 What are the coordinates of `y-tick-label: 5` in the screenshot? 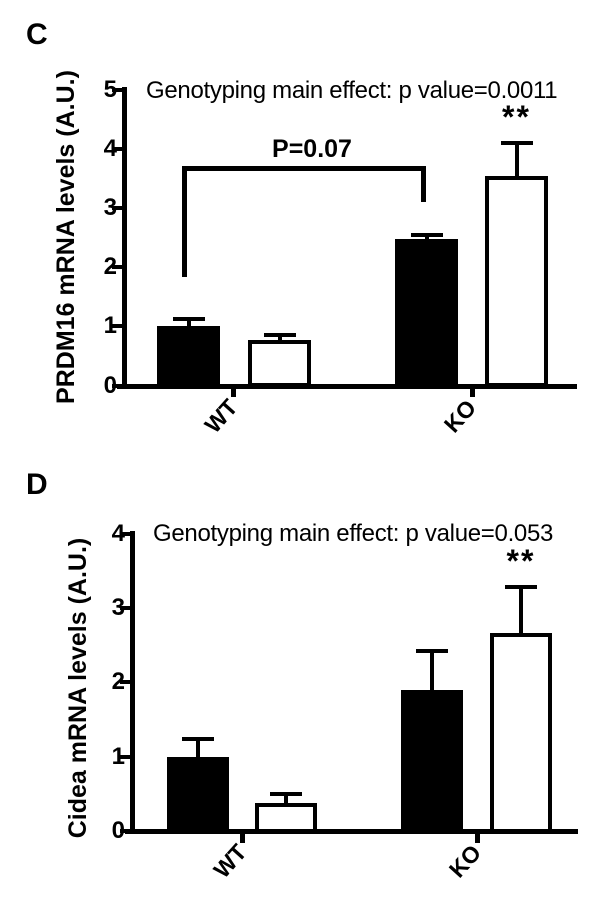 It's located at (110, 89).